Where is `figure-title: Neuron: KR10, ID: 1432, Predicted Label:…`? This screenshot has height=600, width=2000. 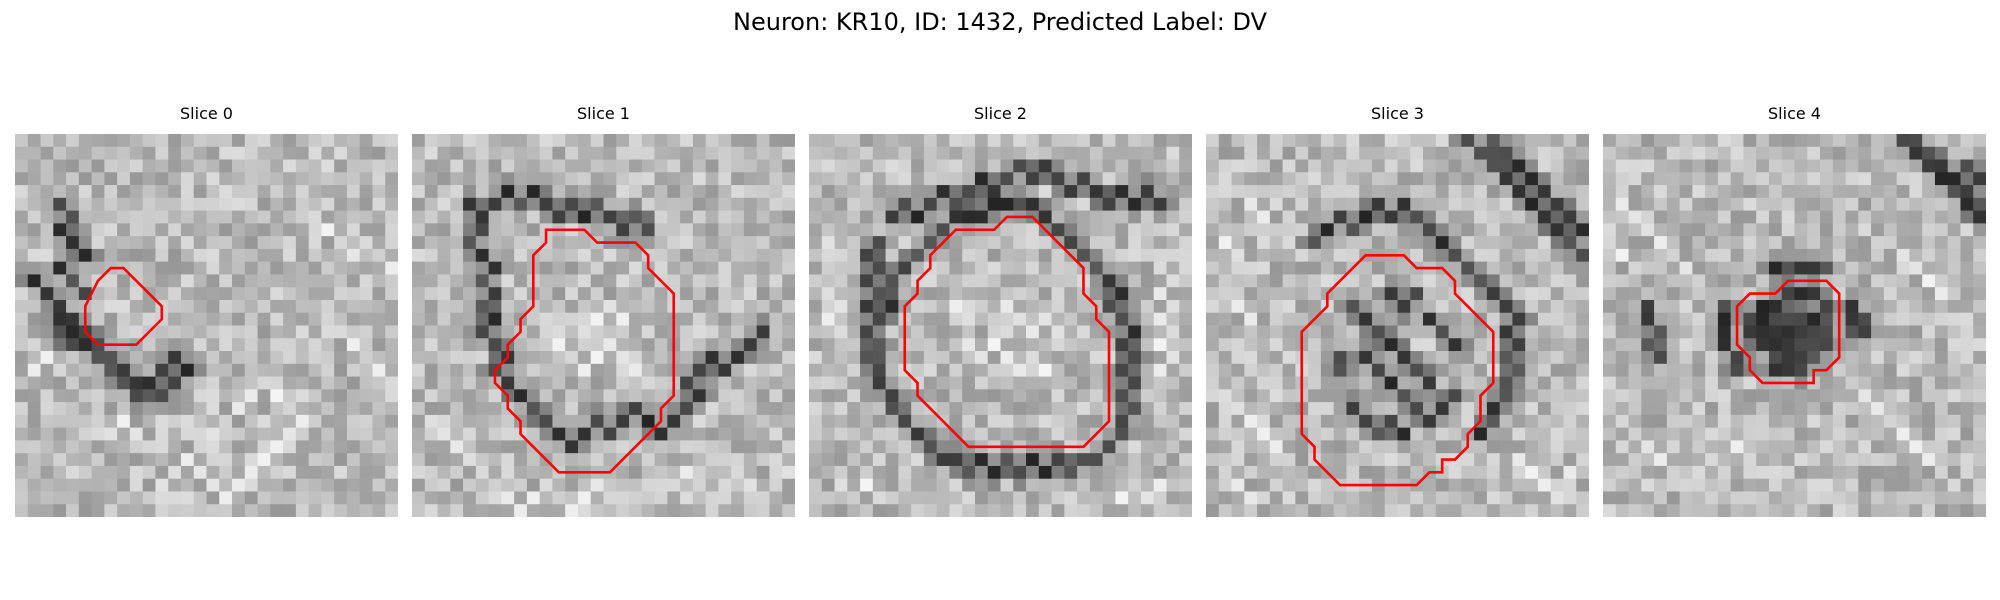
figure-title: Neuron: KR10, ID: 1432, Predicted Label:… is located at coordinates (1000, 22).